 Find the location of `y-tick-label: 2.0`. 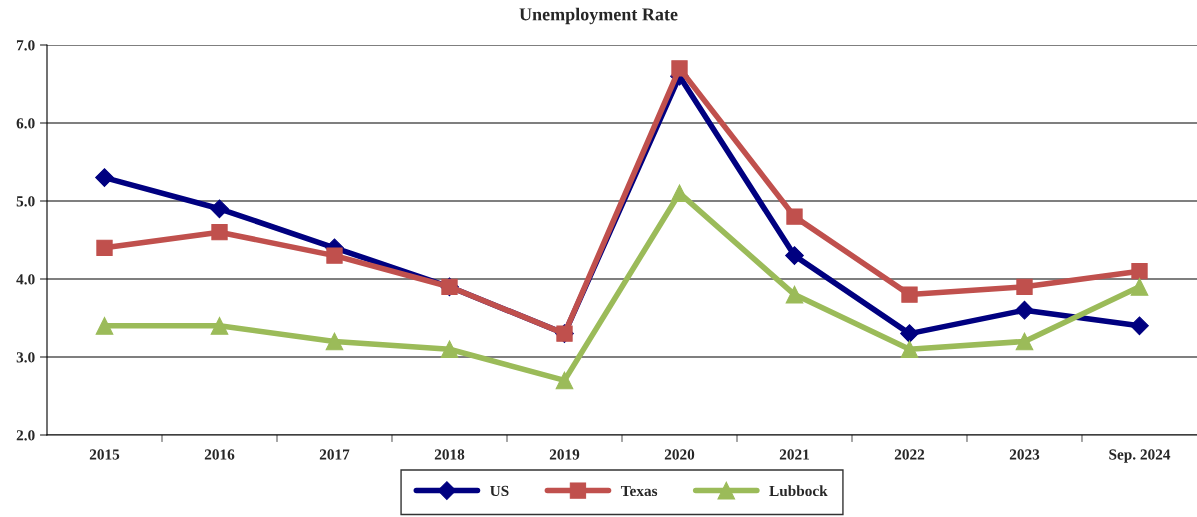

y-tick-label: 2.0 is located at coordinates (25, 435).